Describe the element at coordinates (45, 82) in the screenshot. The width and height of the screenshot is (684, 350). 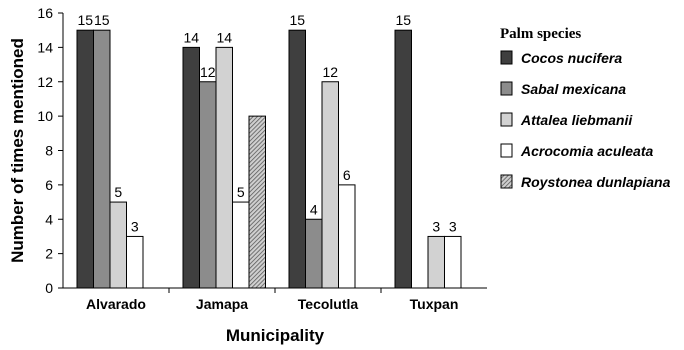
I see `y-tick-label: 12` at that location.